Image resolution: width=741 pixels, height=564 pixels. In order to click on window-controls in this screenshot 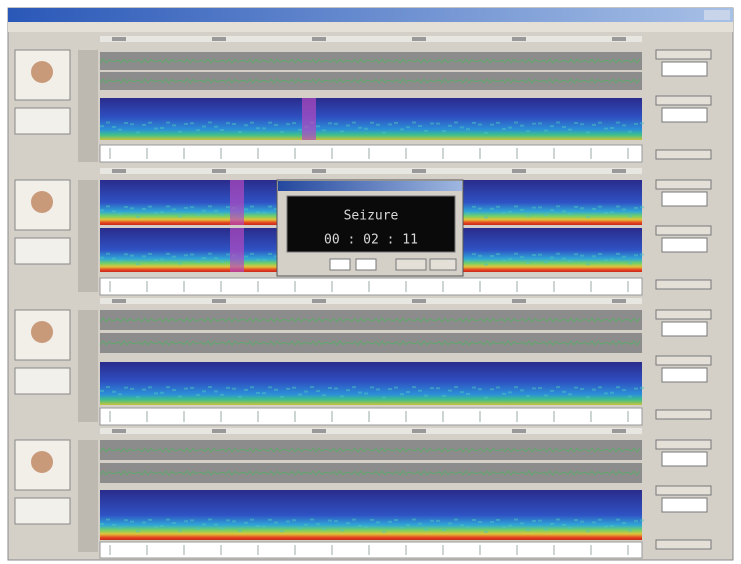, I will do `click(717, 15)`.